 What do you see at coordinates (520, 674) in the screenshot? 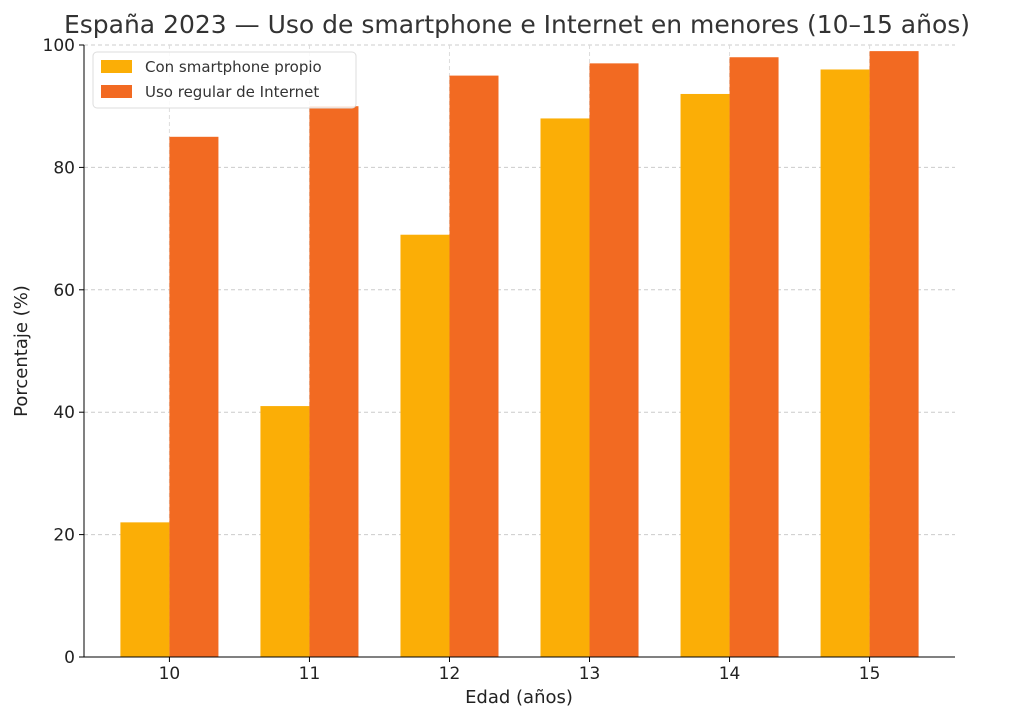
I see `x-tick-labels: 10 11 12 13 14 15` at bounding box center [520, 674].